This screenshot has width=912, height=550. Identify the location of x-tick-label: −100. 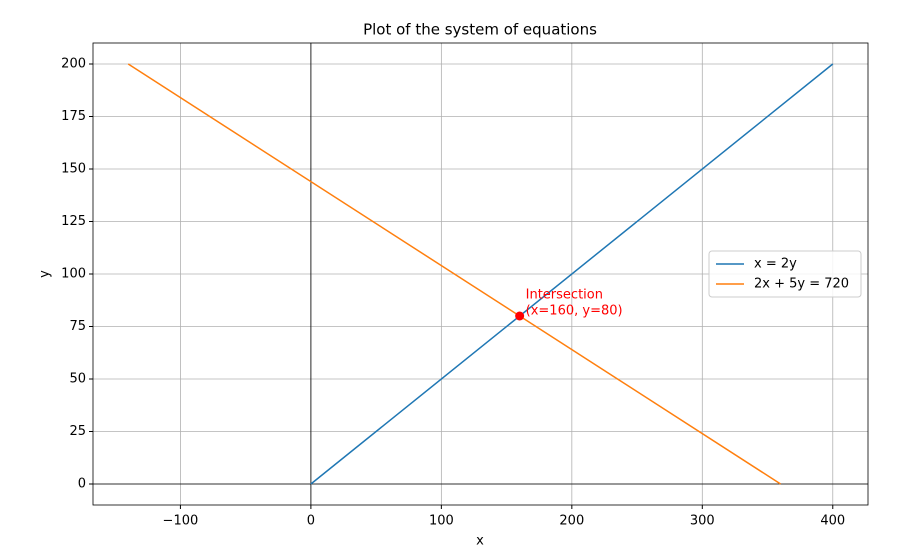
(181, 521).